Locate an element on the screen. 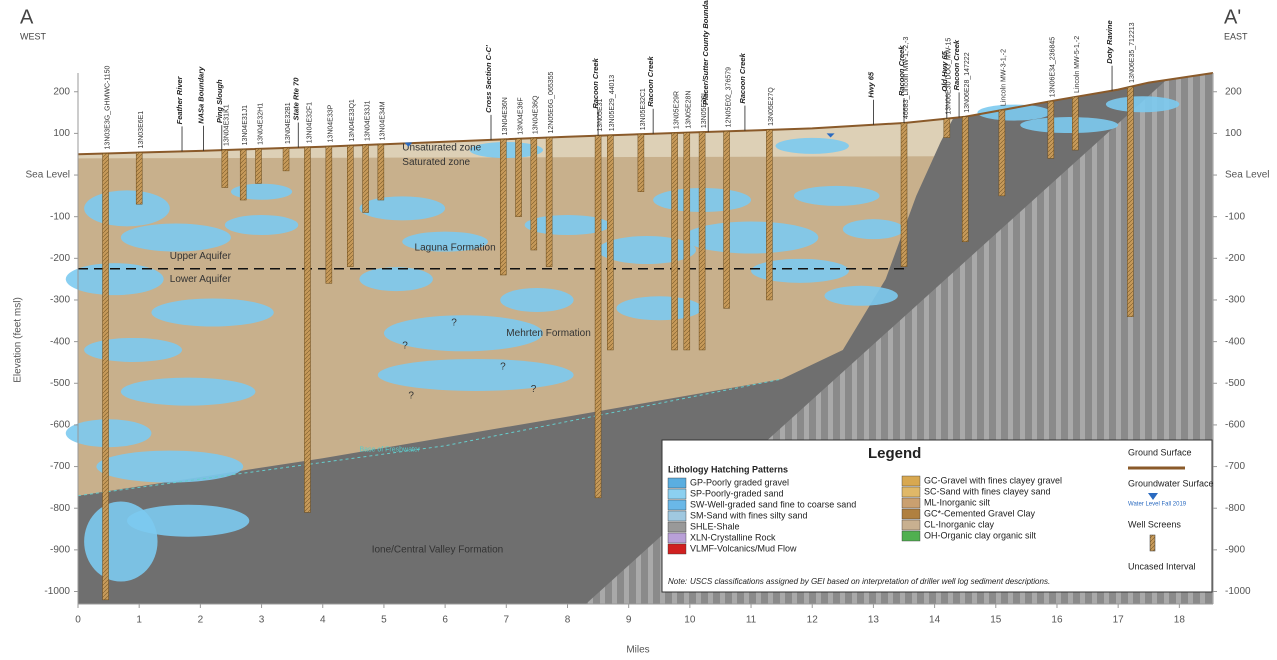 Image resolution: width=1277 pixels, height=660 pixels. legend-title: Legend is located at coordinates (894, 453).